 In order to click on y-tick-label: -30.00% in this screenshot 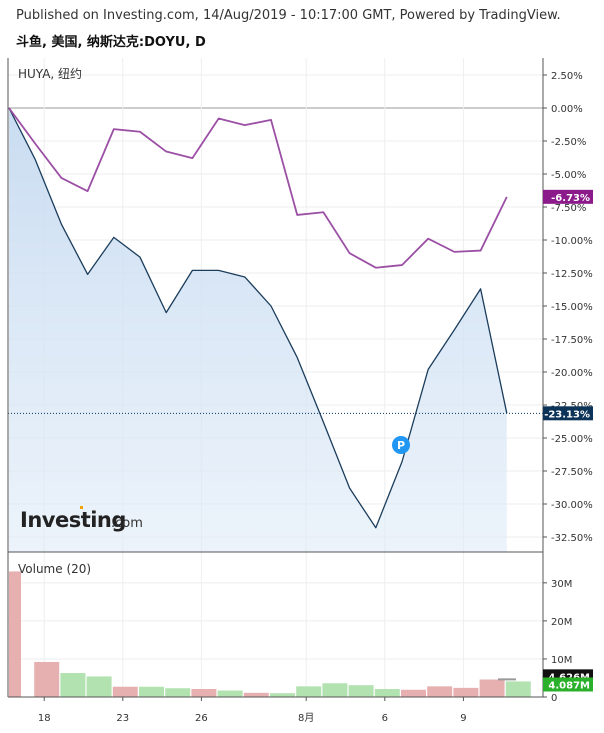, I will do `click(572, 505)`.